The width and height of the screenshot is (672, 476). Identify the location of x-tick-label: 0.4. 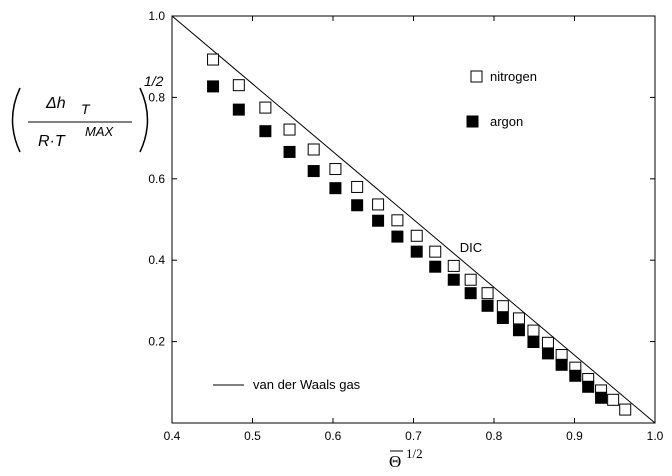
(172, 436).